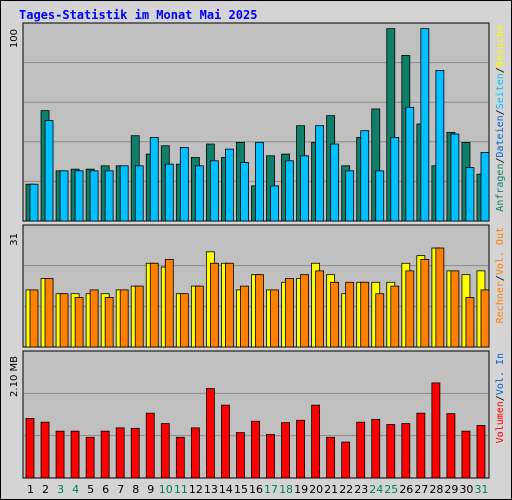  Describe the element at coordinates (481, 489) in the screenshot. I see `x-tick-label-day: 31` at that location.